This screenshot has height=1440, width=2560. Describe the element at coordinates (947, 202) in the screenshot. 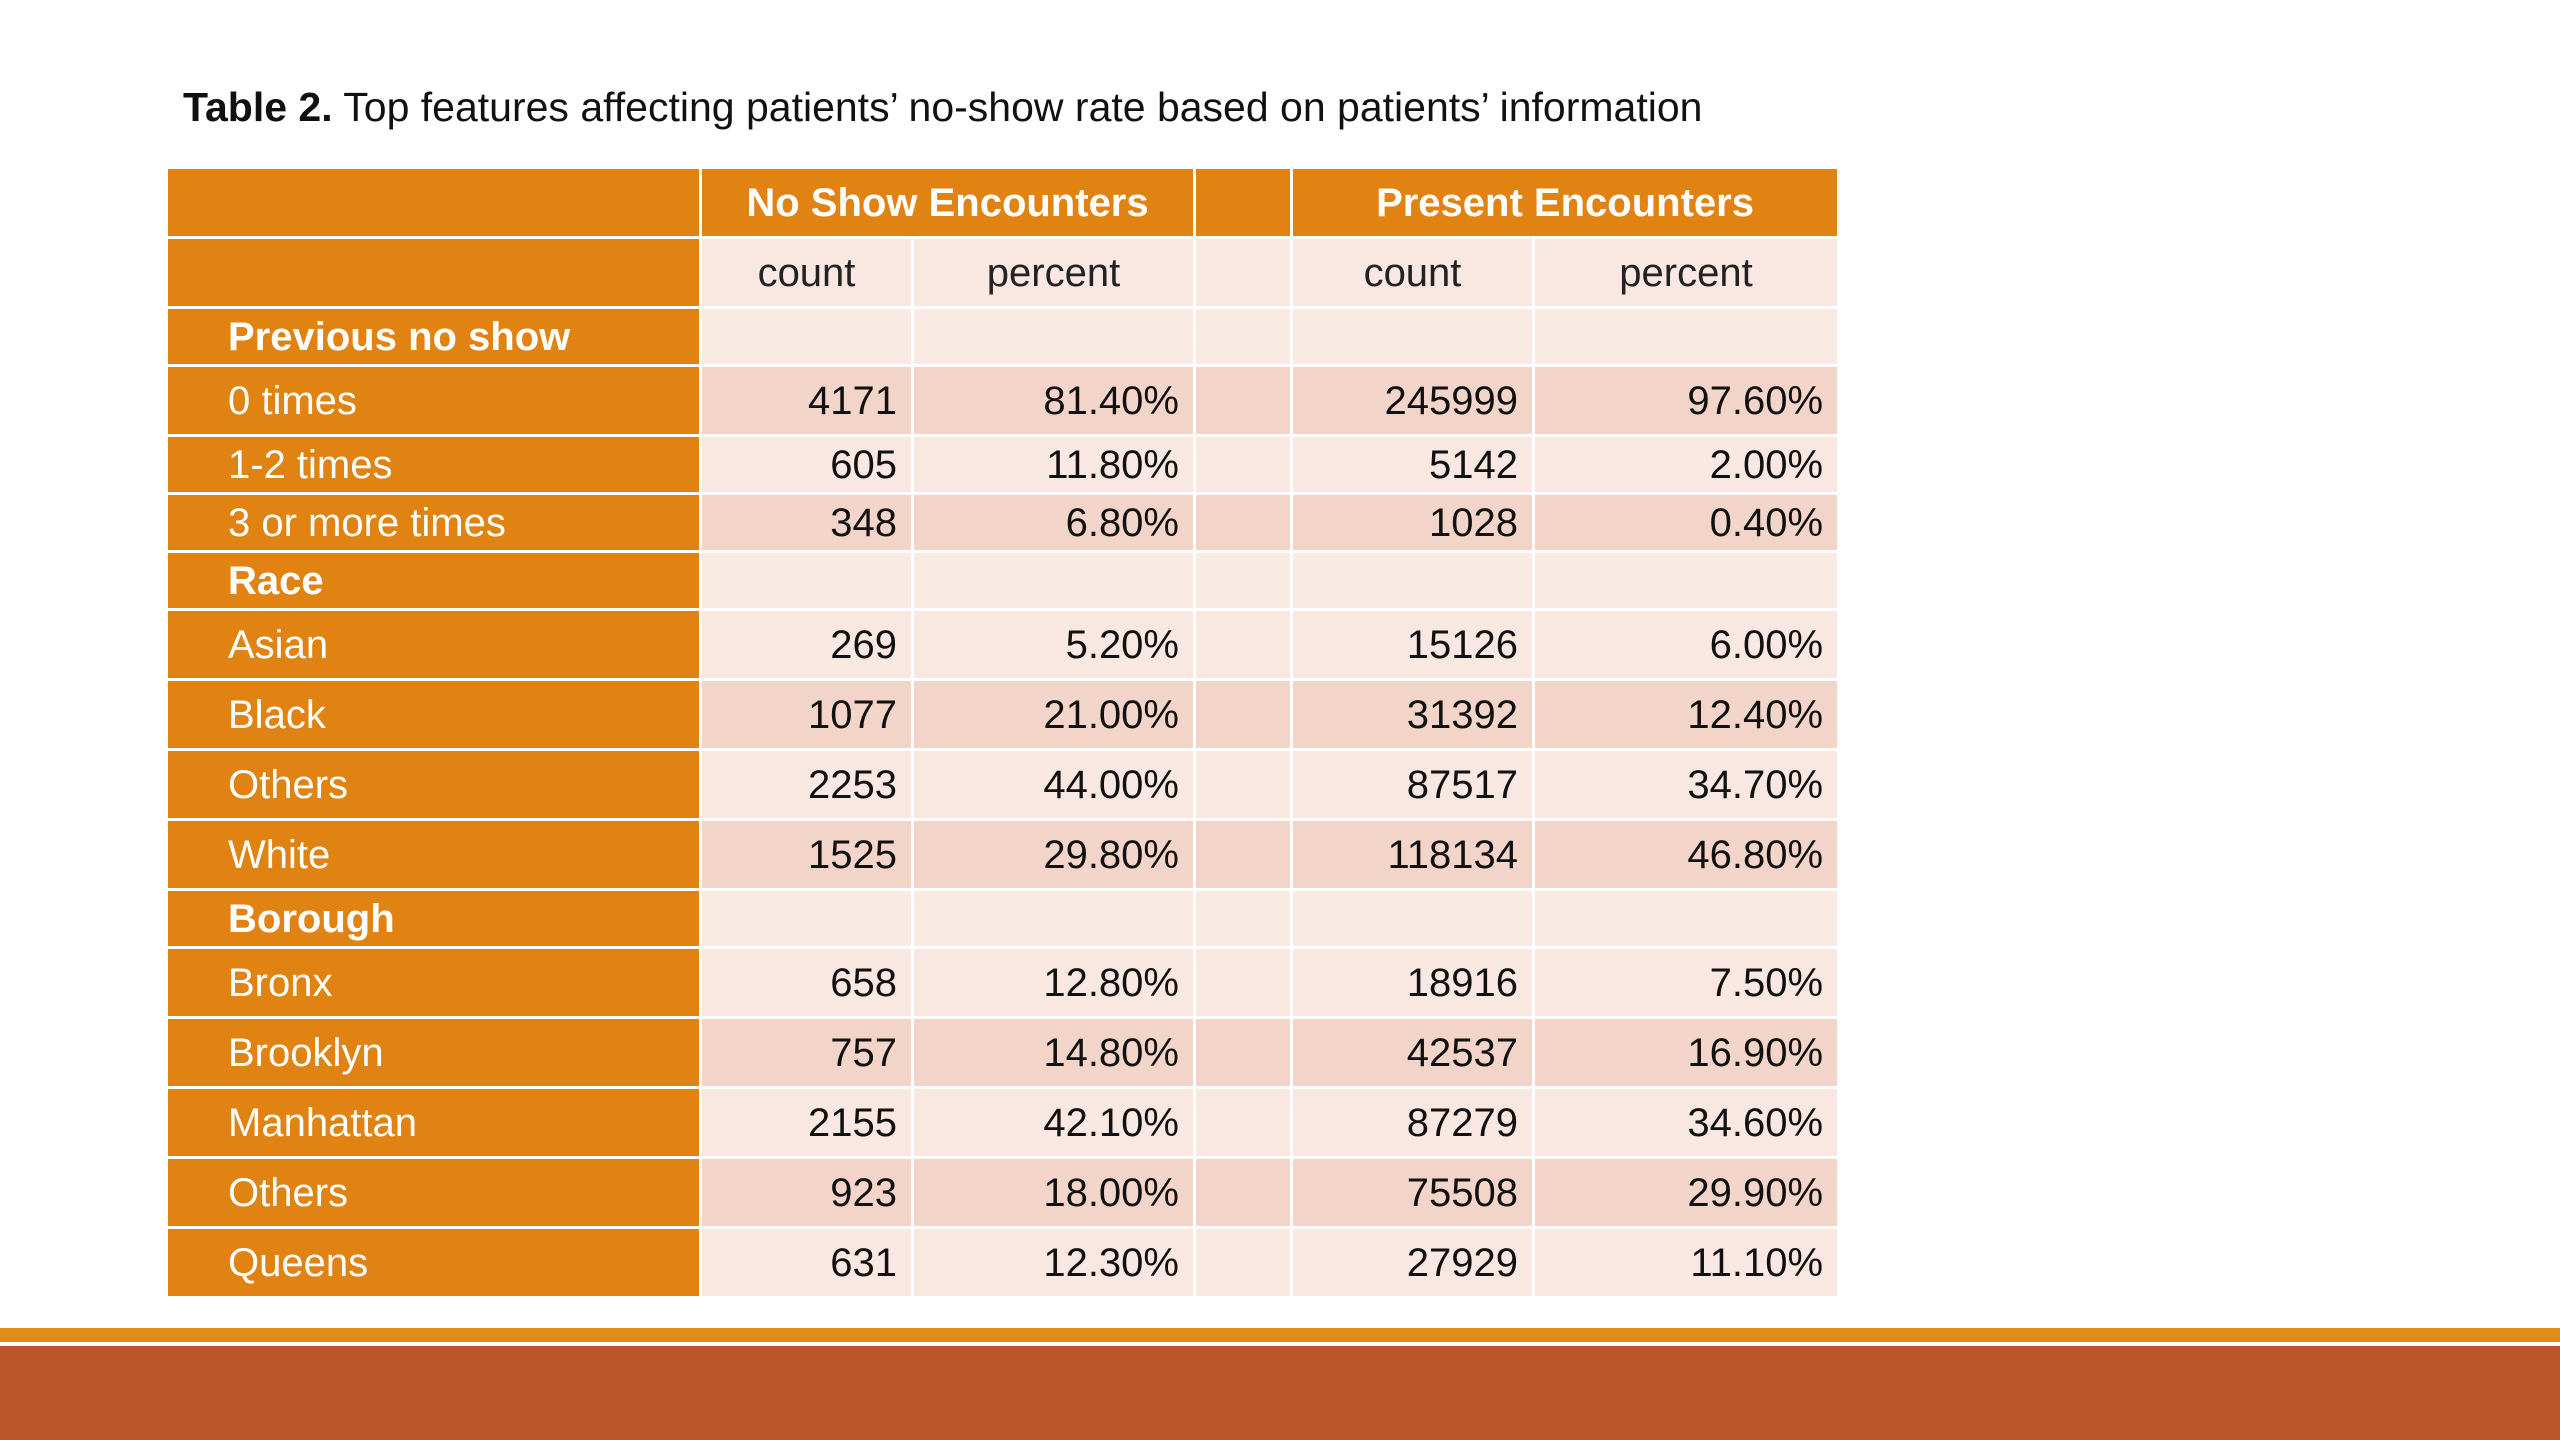

I see `header-no-show-encounters: No Show Encounters` at that location.